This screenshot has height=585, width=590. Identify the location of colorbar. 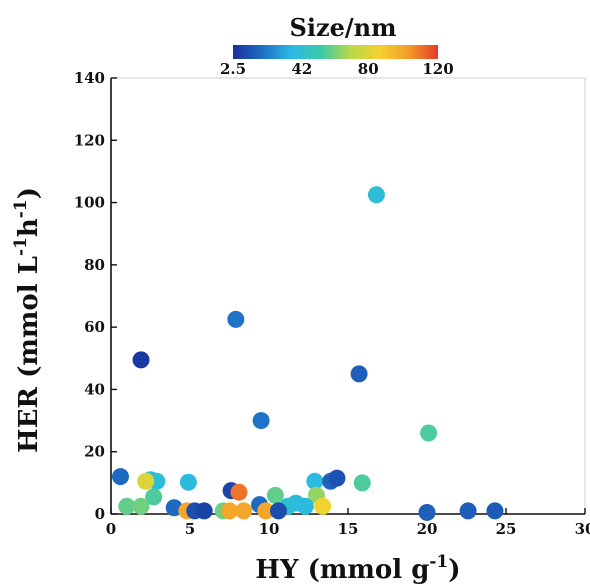
(335, 52).